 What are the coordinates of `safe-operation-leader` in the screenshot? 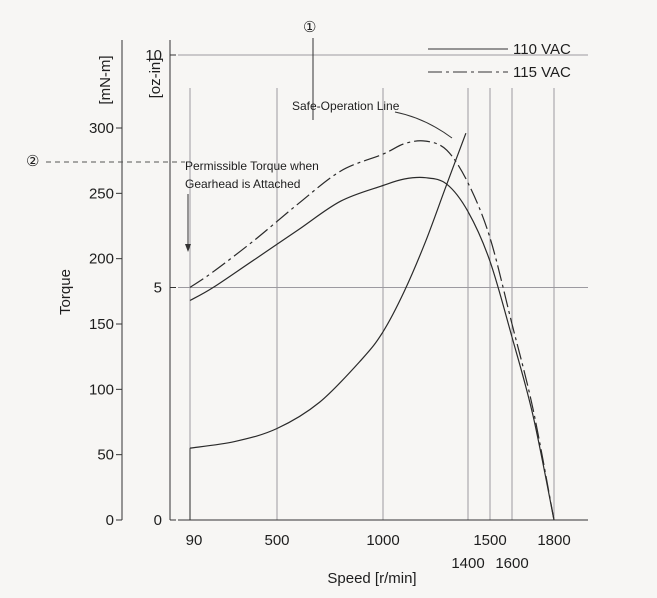 It's located at (423, 125).